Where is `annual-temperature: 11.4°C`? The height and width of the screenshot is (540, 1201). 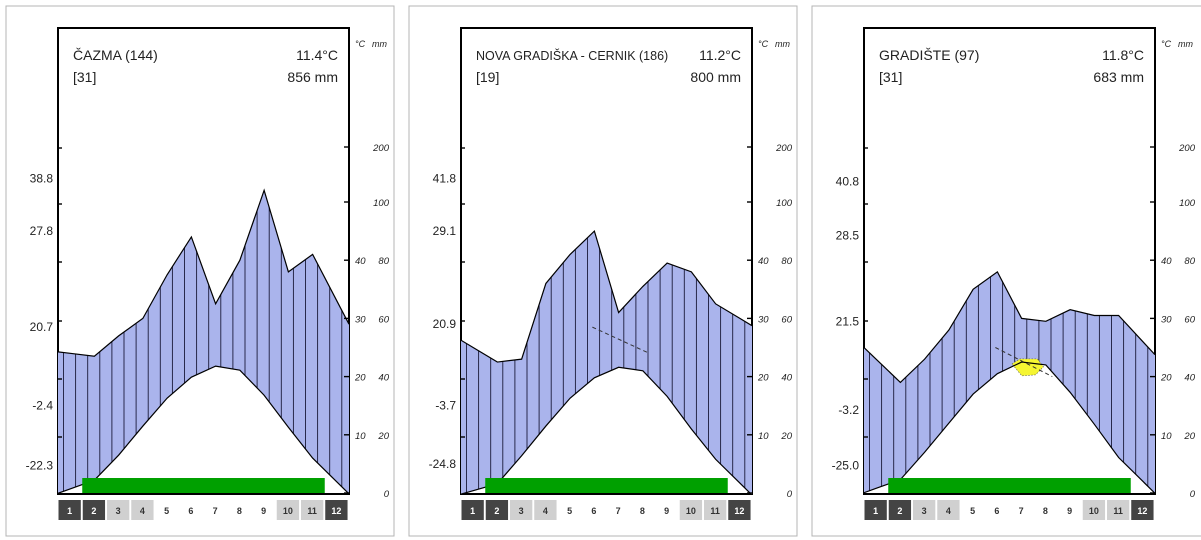
annual-temperature: 11.4°C is located at coordinates (317, 55).